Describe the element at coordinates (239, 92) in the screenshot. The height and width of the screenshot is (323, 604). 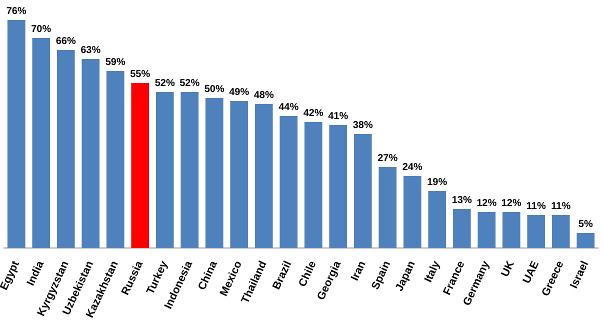
I see `data-label: 49%` at that location.